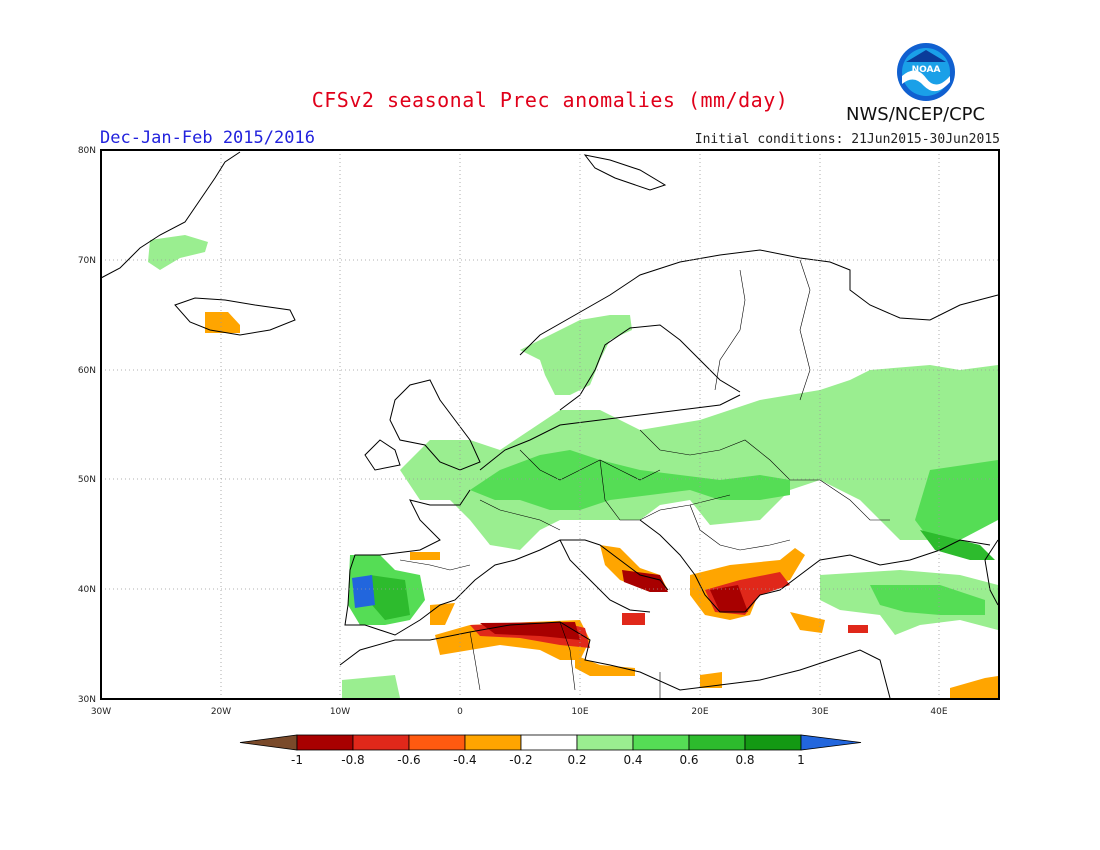 The image size is (1100, 850). I want to click on coast-north-africa, so click(615, 660).